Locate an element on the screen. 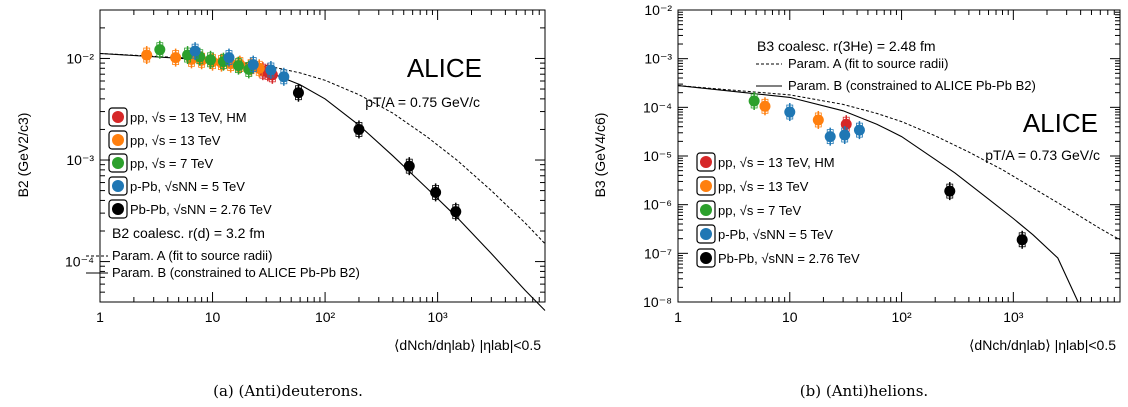 The height and width of the screenshot is (407, 1128). figure-caption: (b) (Anti)helions. is located at coordinates (864, 391).